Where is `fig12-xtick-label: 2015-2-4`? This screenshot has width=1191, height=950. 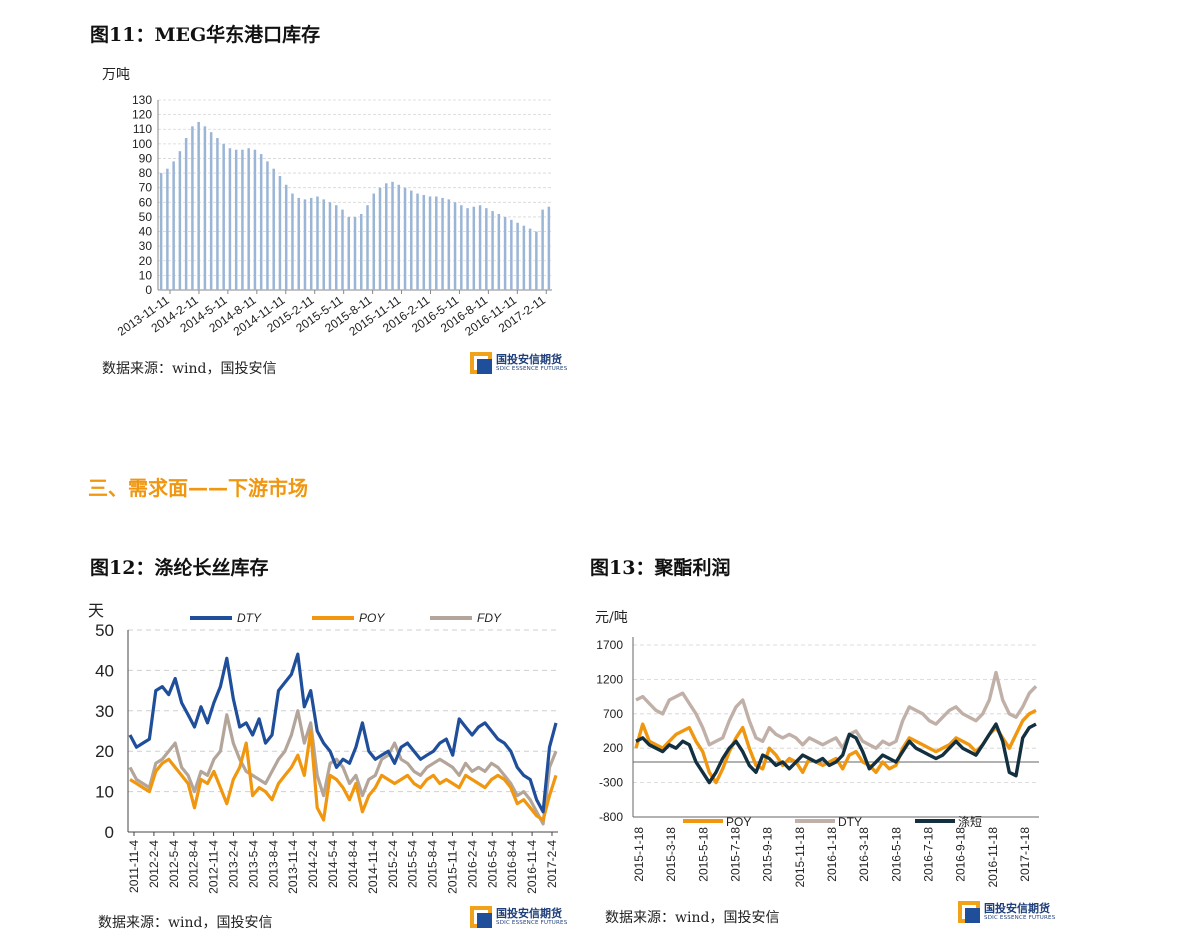 fig12-xtick-label: 2015-2-4 is located at coordinates (393, 864).